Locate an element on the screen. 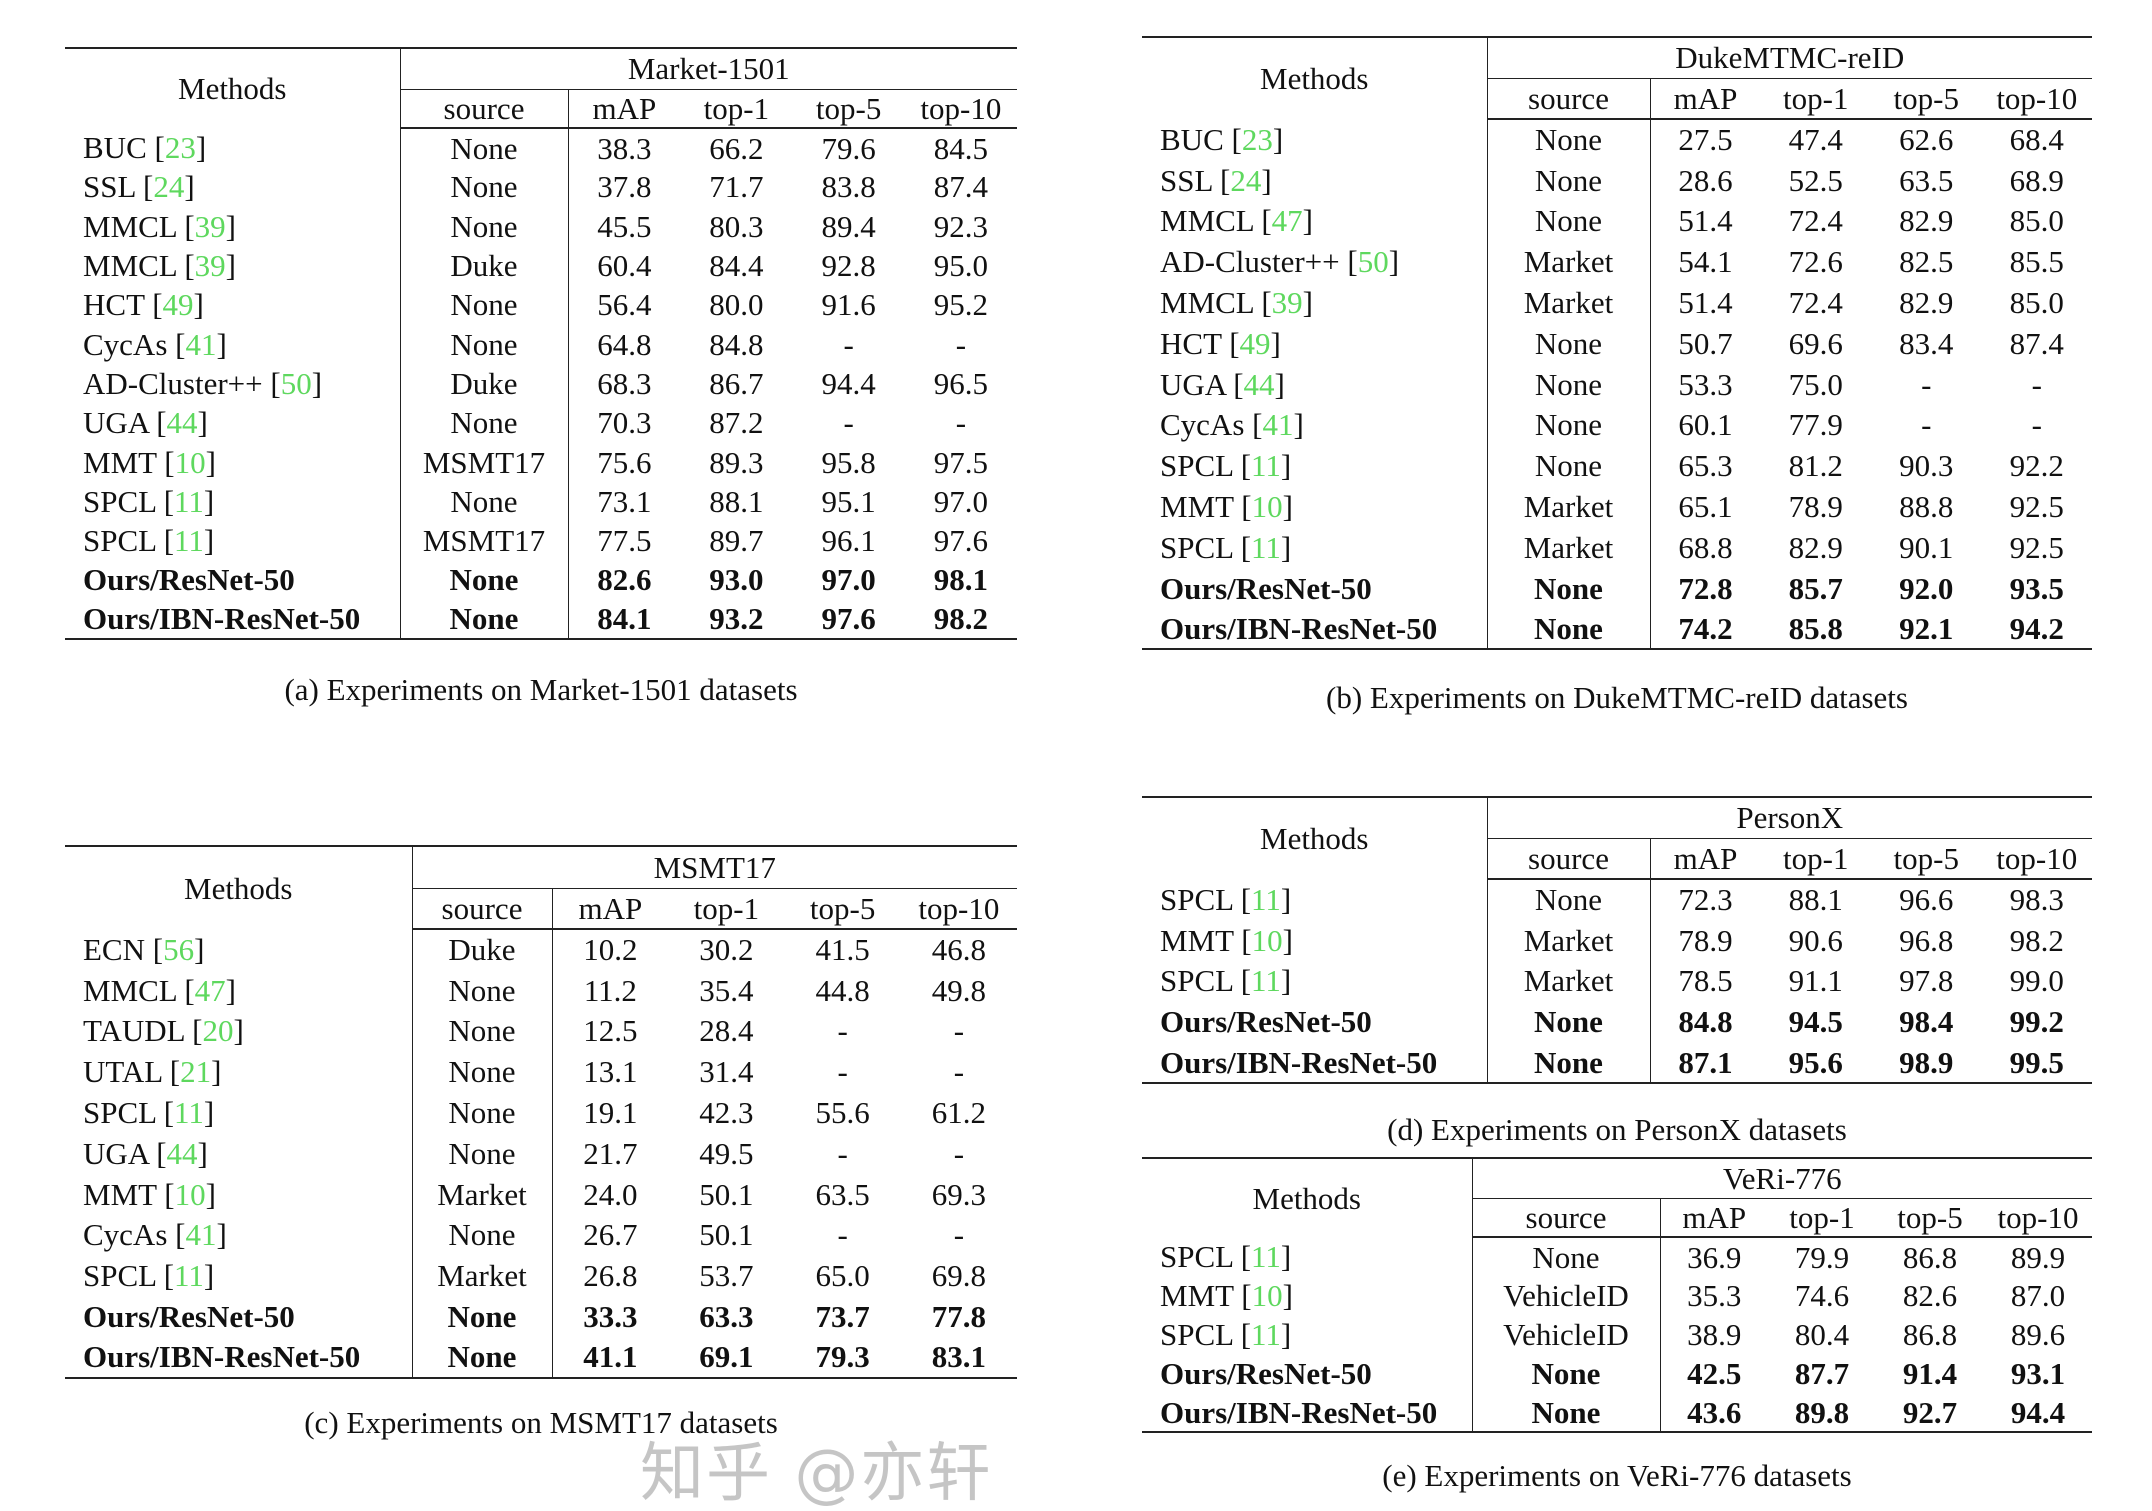  source-cell: Duke is located at coordinates (484, 265).